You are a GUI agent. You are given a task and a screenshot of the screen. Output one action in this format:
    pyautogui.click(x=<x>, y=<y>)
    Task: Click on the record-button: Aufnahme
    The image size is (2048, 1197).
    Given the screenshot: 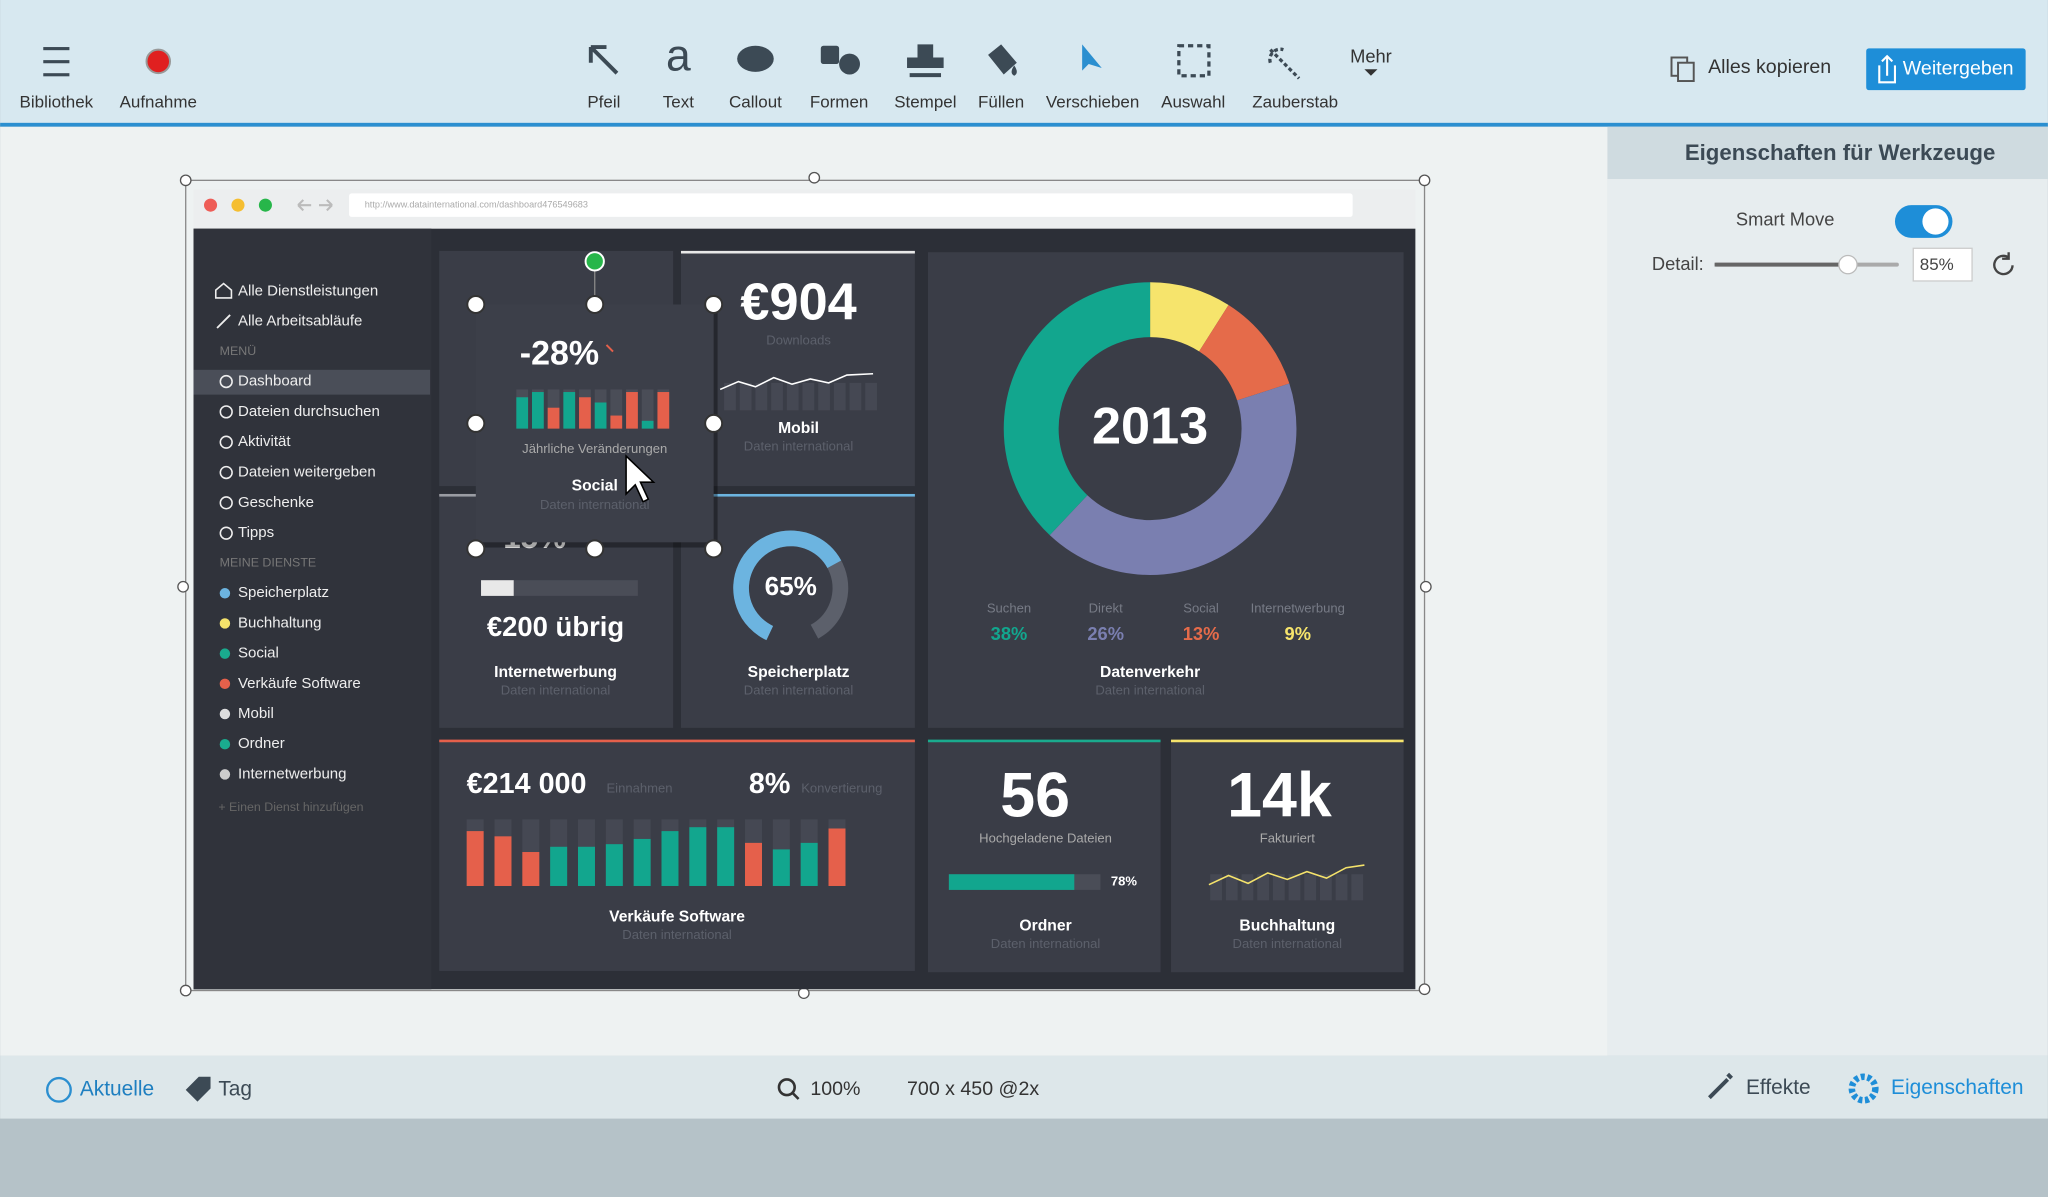 What is the action you would take?
    pyautogui.click(x=158, y=102)
    